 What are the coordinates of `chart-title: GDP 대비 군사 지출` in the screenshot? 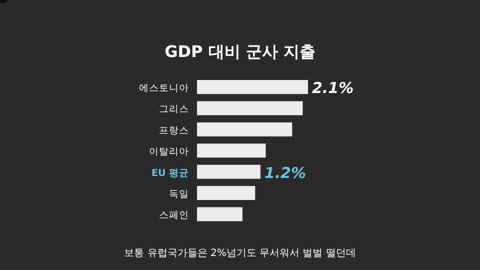 It's located at (240, 51).